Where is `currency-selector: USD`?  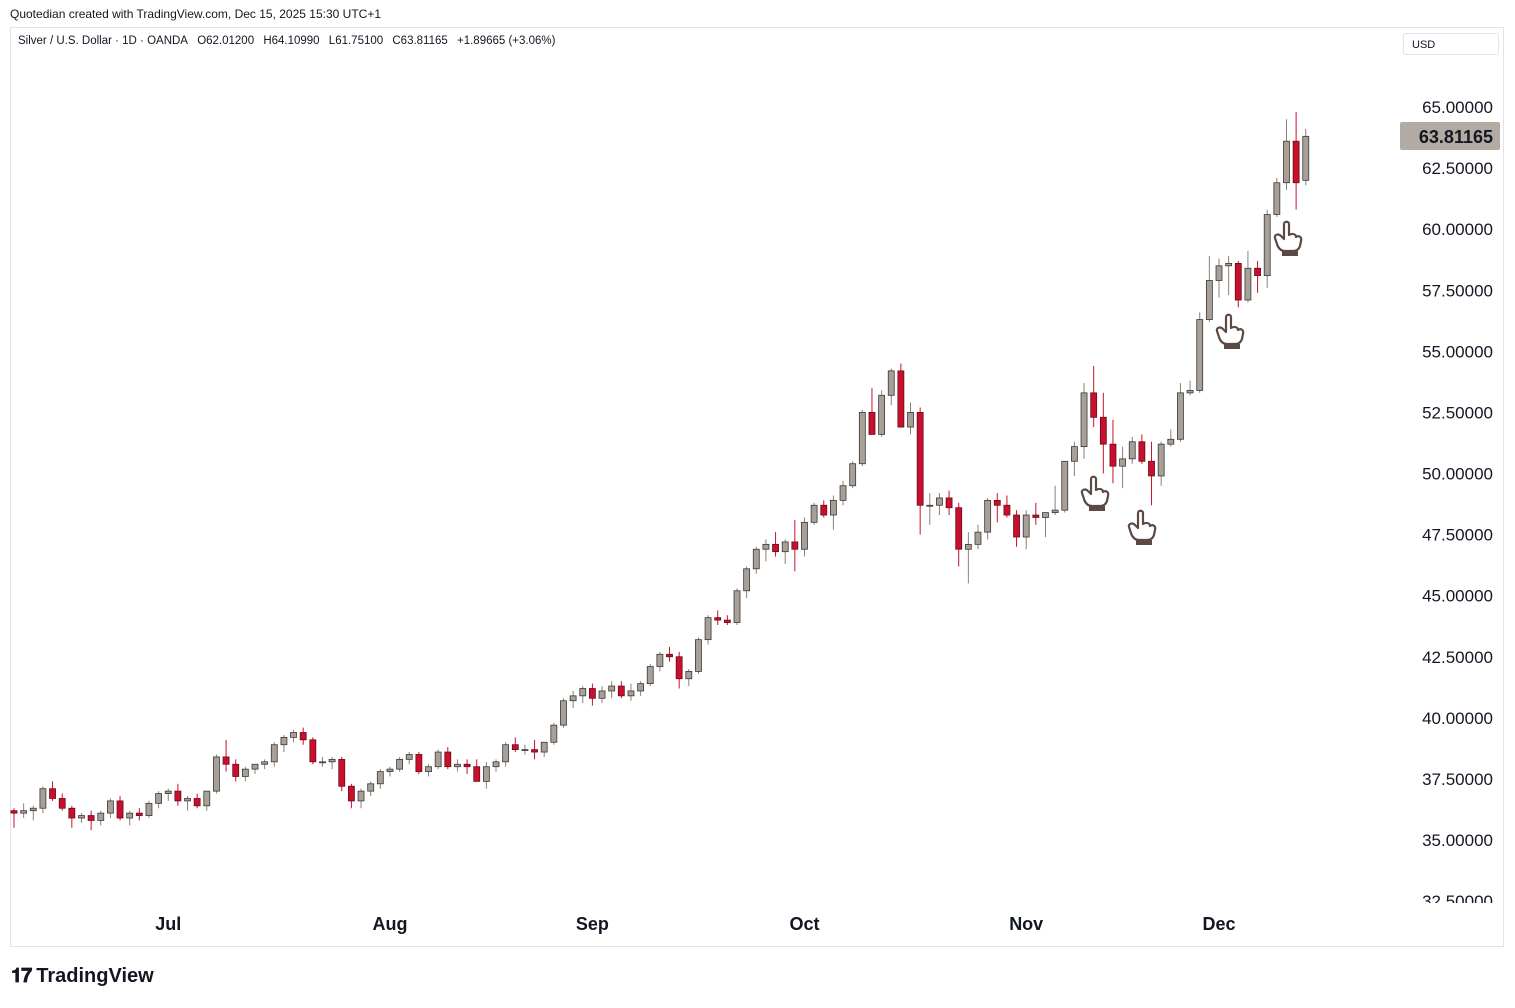
currency-selector: USD is located at coordinates (1451, 44).